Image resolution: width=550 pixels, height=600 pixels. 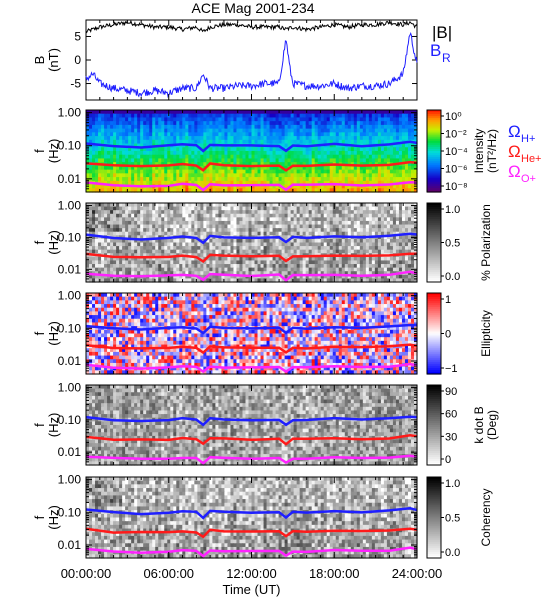 I want to click on colorbar-label-line: (nT²/Hz), so click(x=492, y=151).